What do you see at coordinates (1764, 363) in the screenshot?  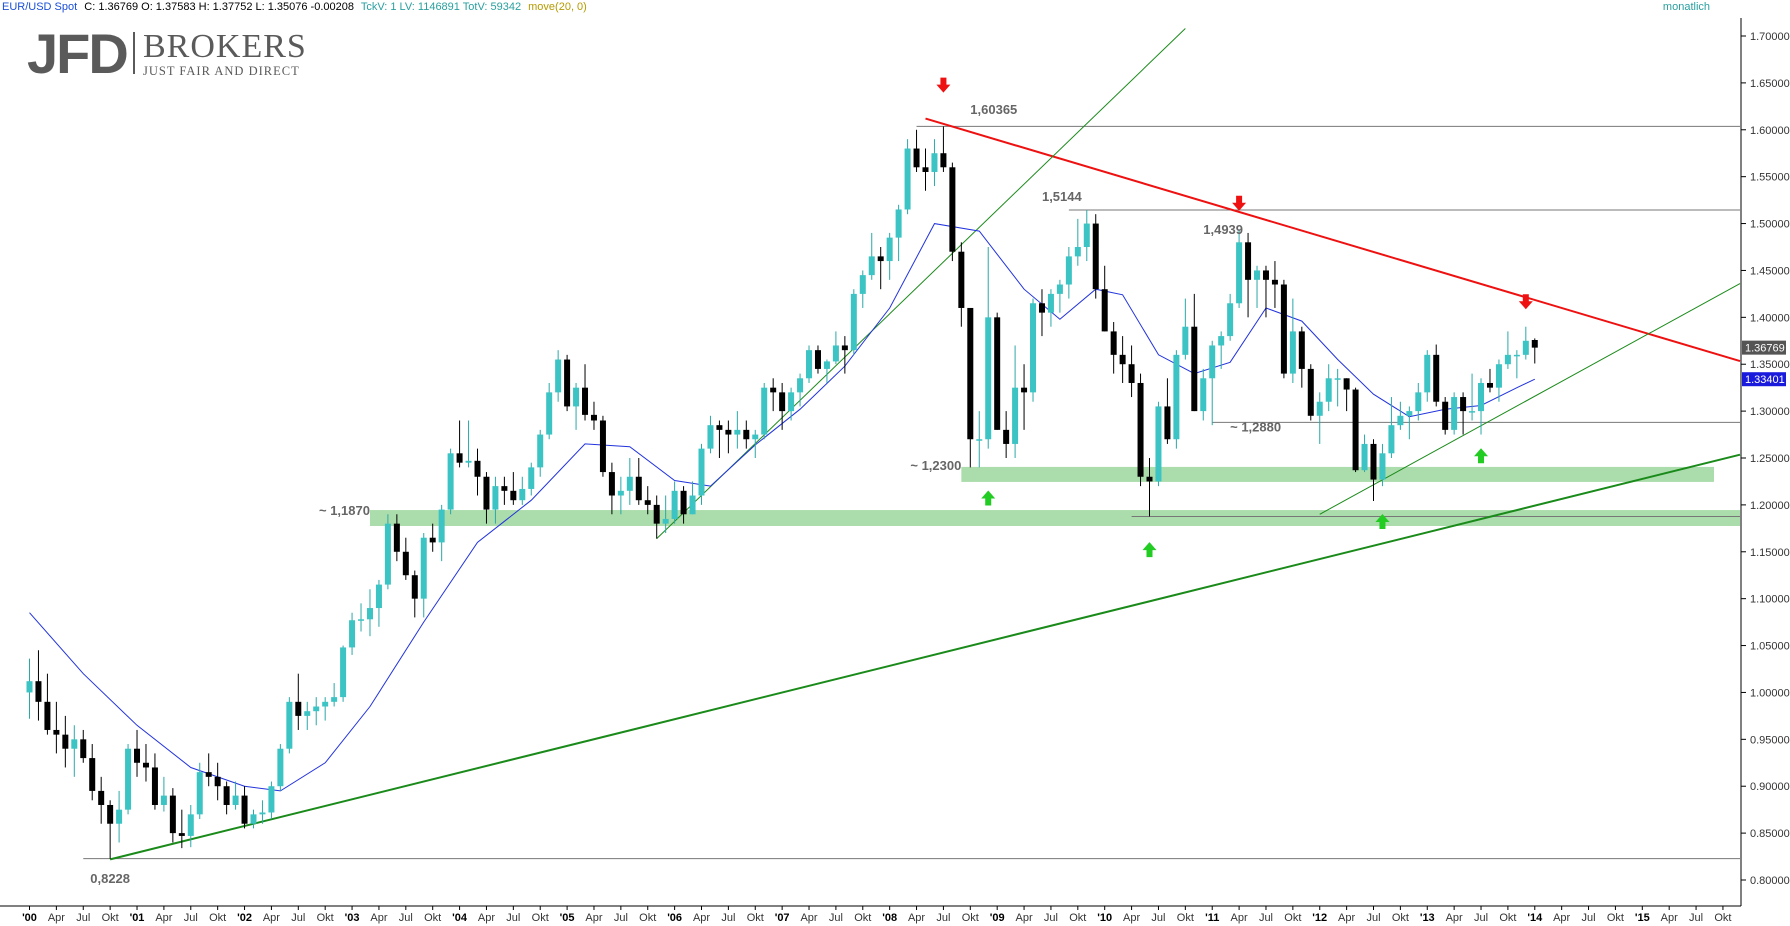 I see `price-tags-layer: 1.36769 1.33401` at bounding box center [1764, 363].